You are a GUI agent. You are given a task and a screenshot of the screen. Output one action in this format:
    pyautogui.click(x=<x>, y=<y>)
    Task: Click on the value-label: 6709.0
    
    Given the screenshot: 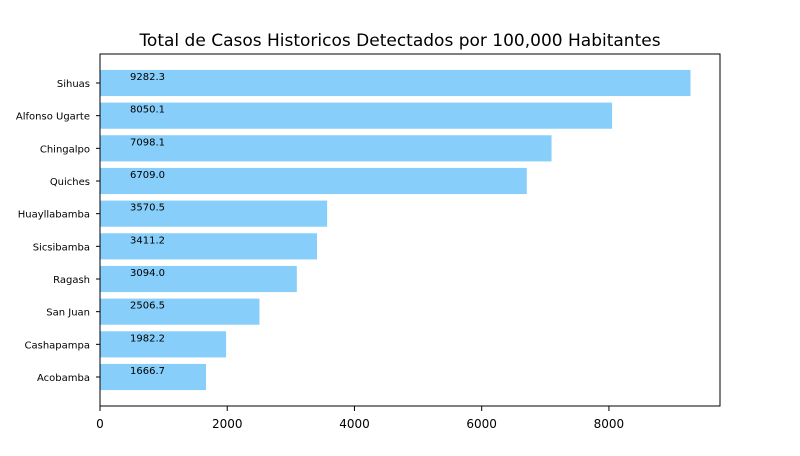 What is the action you would take?
    pyautogui.click(x=147, y=175)
    